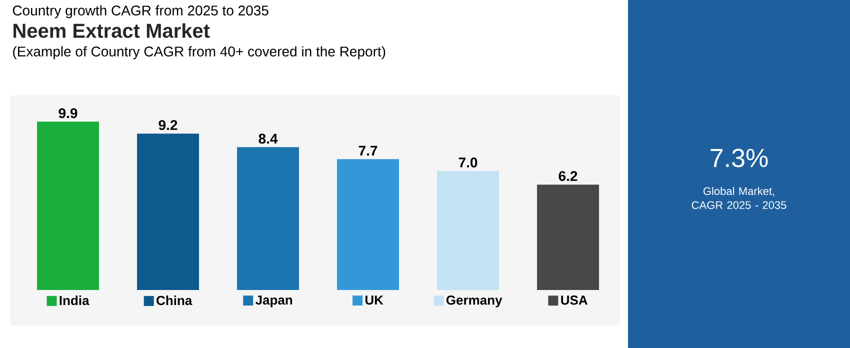 This screenshot has width=850, height=348. I want to click on x-tick-label: India, so click(75, 301).